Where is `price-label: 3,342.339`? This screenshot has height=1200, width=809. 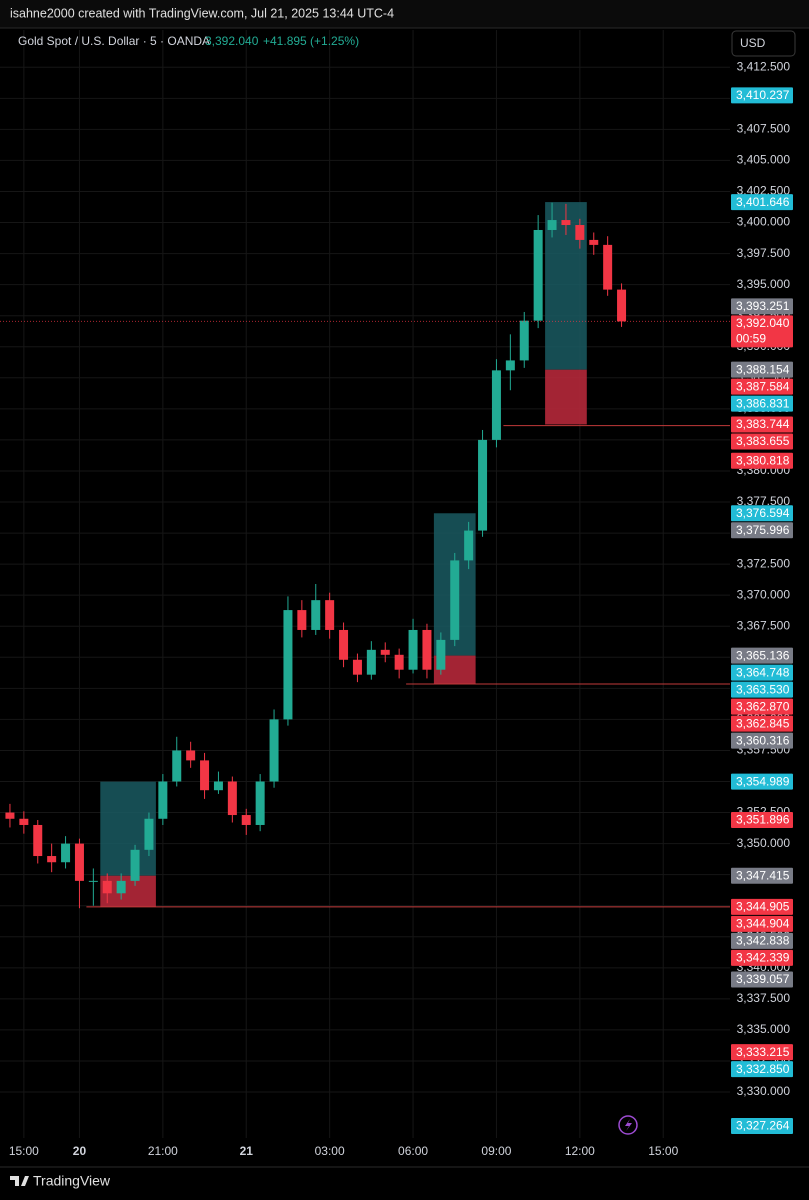 price-label: 3,342.339 is located at coordinates (763, 958).